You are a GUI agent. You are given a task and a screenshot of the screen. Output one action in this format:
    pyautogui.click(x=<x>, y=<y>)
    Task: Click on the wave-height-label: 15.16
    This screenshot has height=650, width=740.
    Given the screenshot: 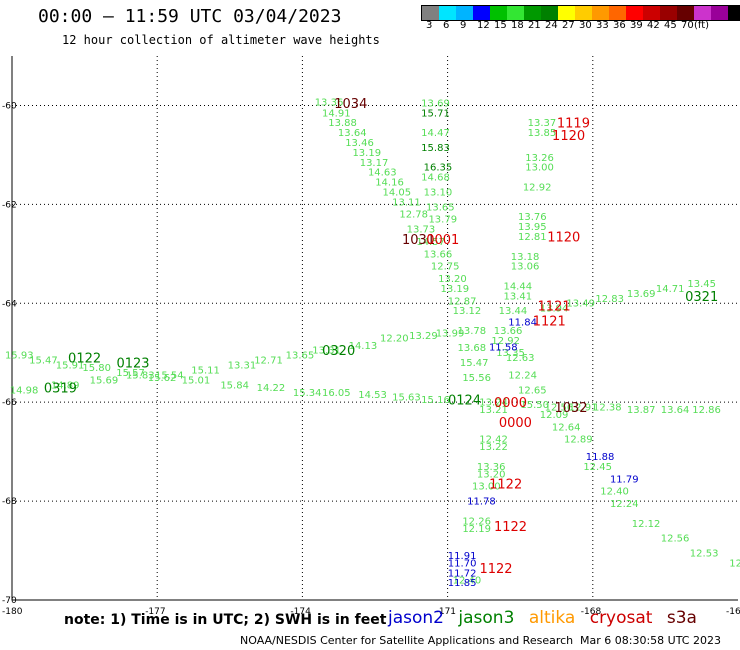 What is the action you would take?
    pyautogui.click(x=435, y=400)
    